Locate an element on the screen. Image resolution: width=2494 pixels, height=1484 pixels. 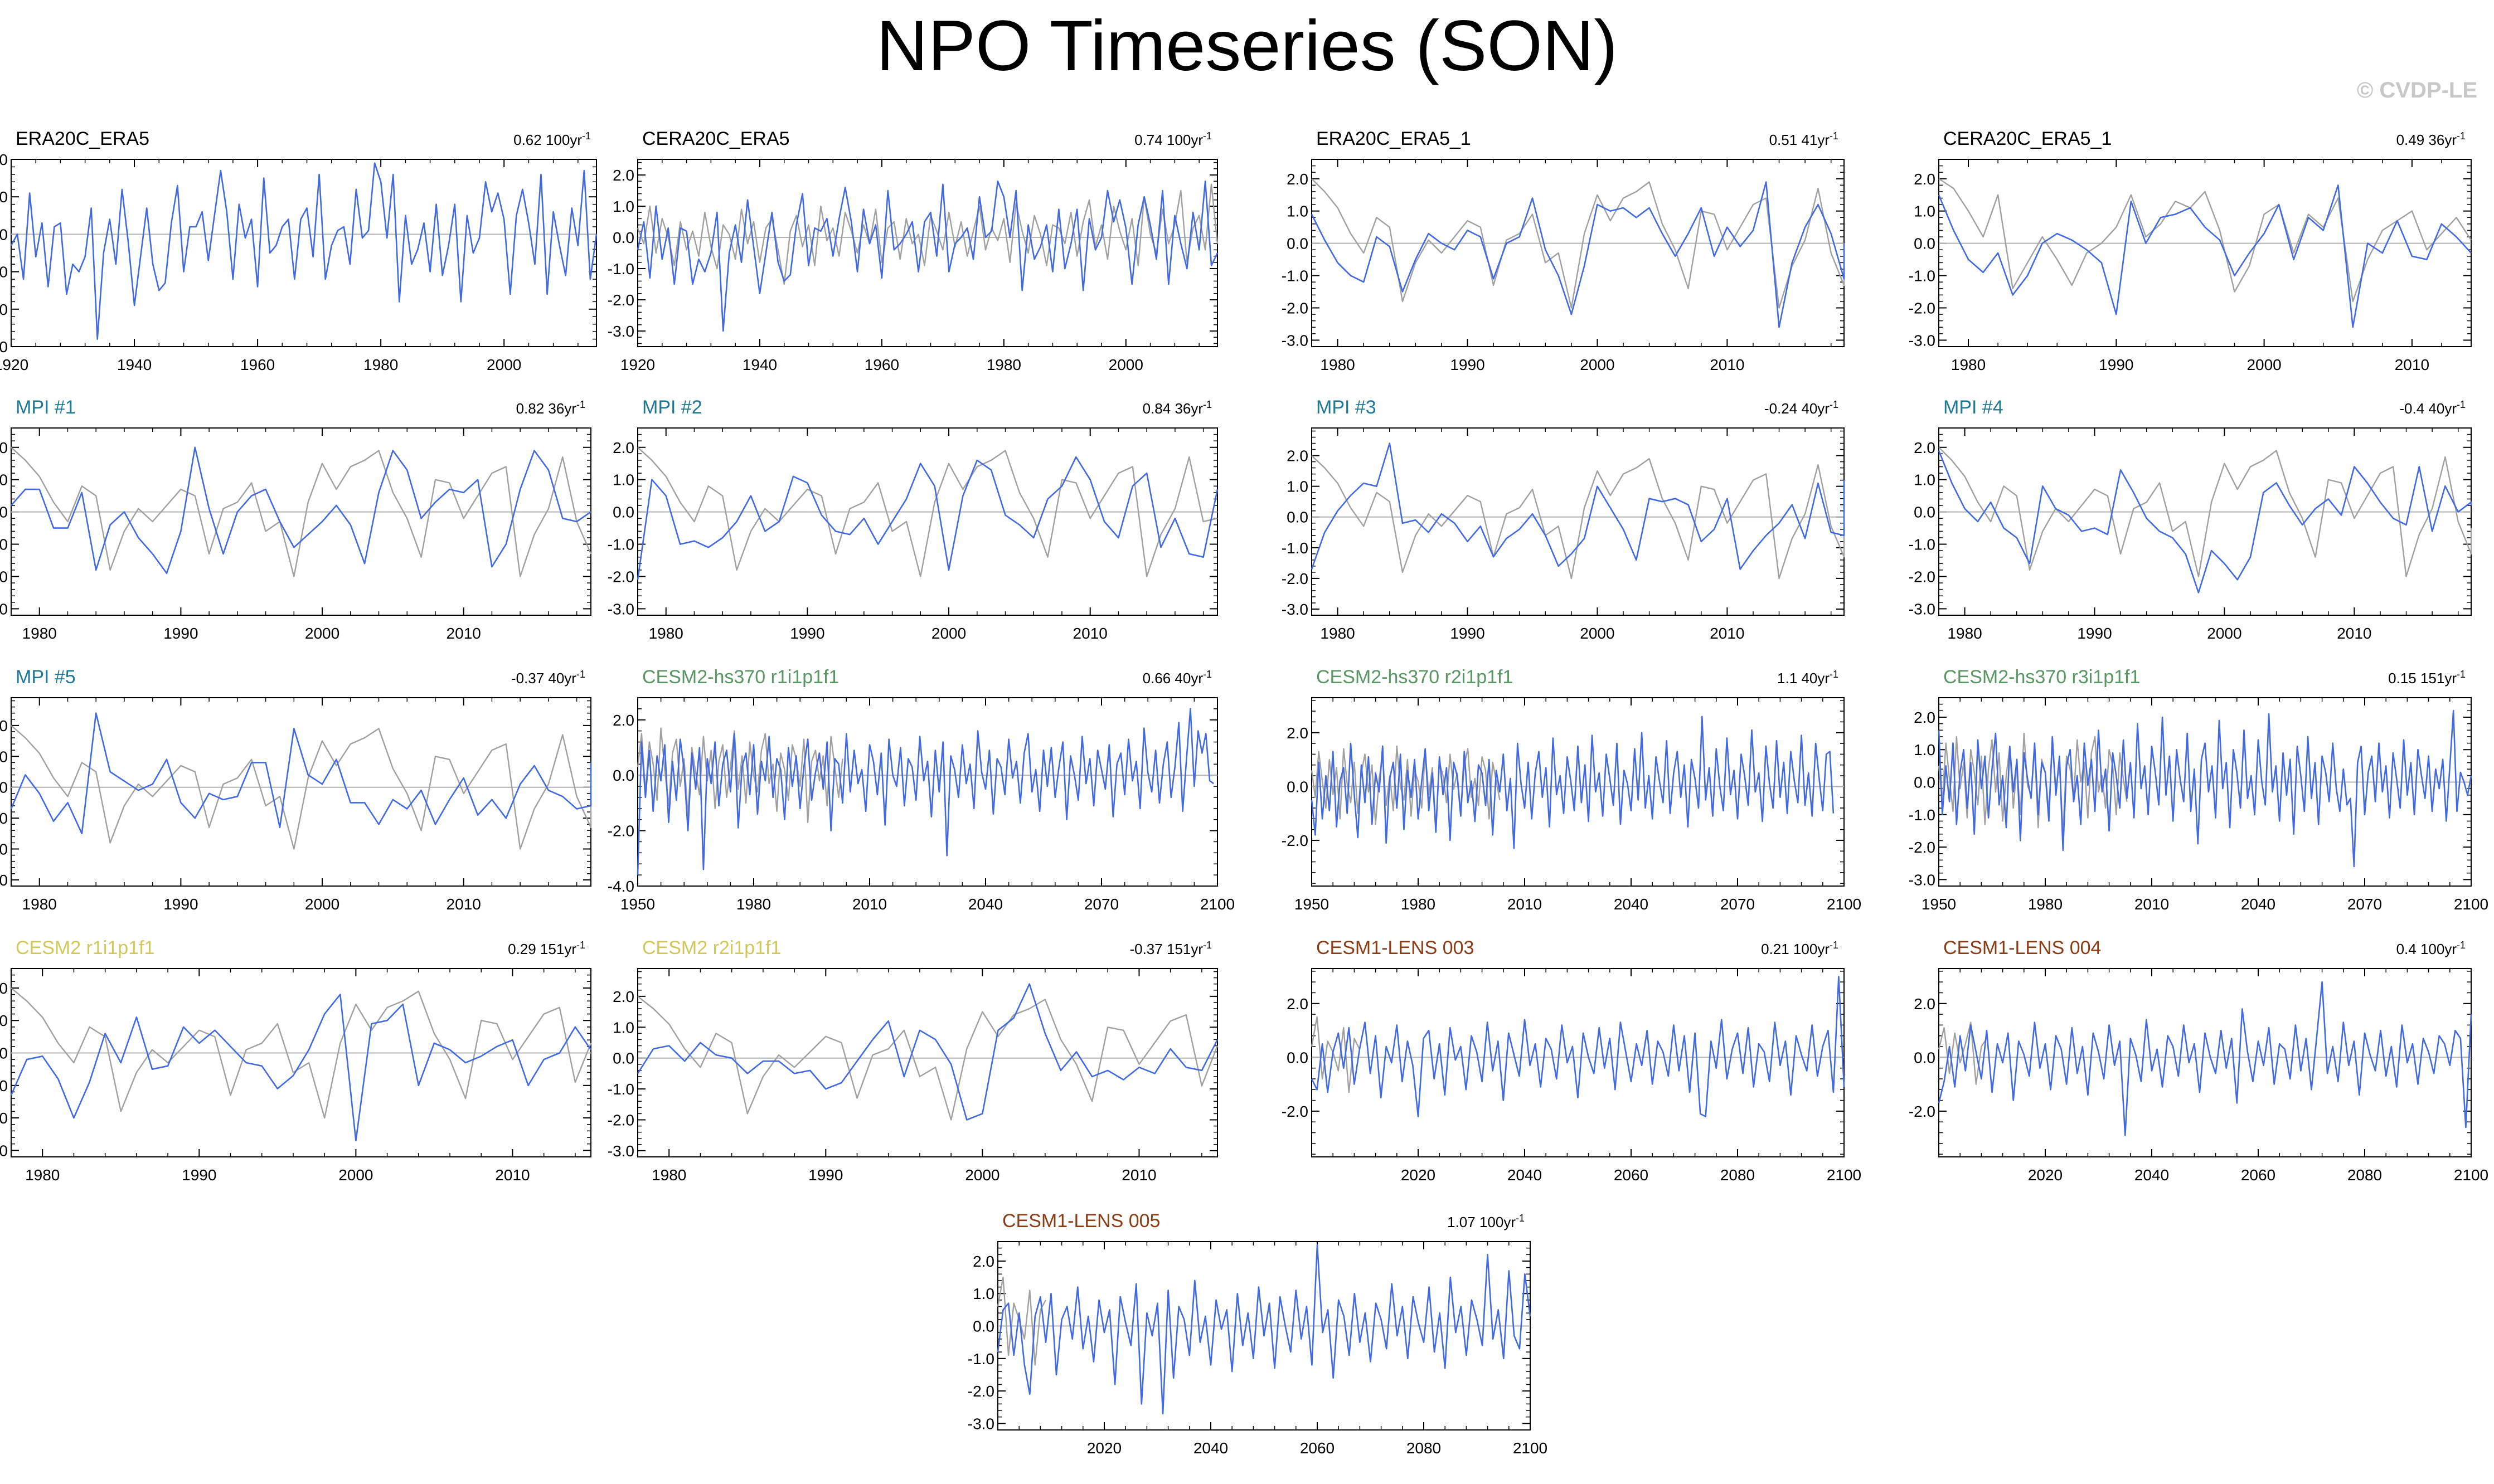
x-tick-label: 2070 is located at coordinates (2364, 904).